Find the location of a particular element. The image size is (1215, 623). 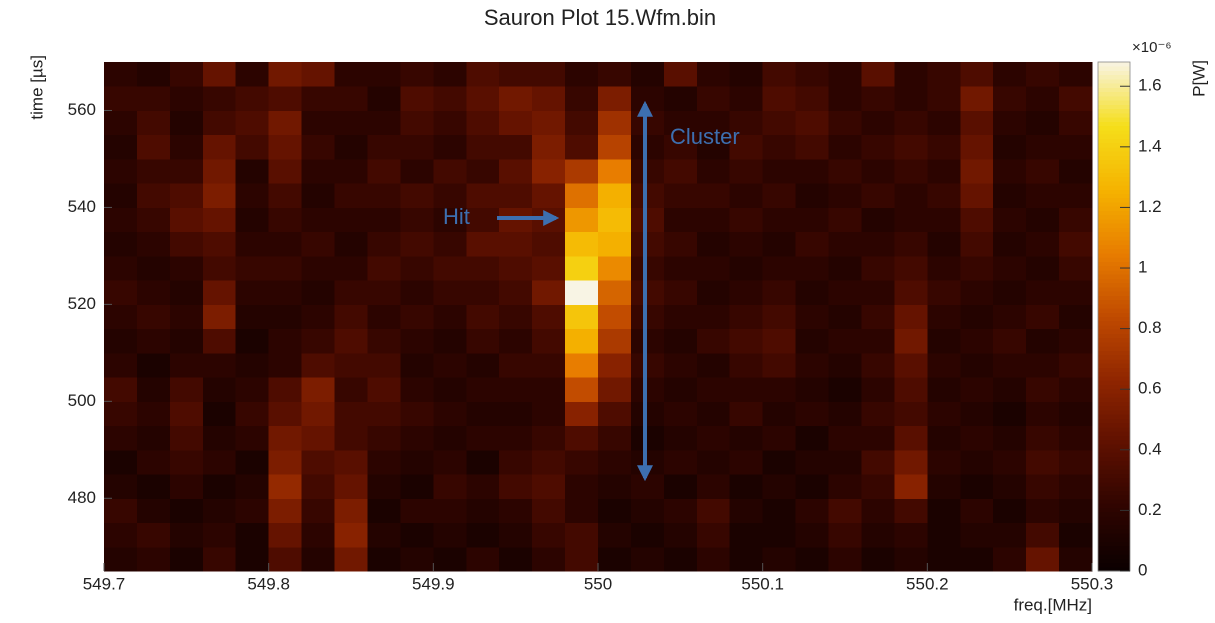

x-tick-label: 550.1 is located at coordinates (762, 583).